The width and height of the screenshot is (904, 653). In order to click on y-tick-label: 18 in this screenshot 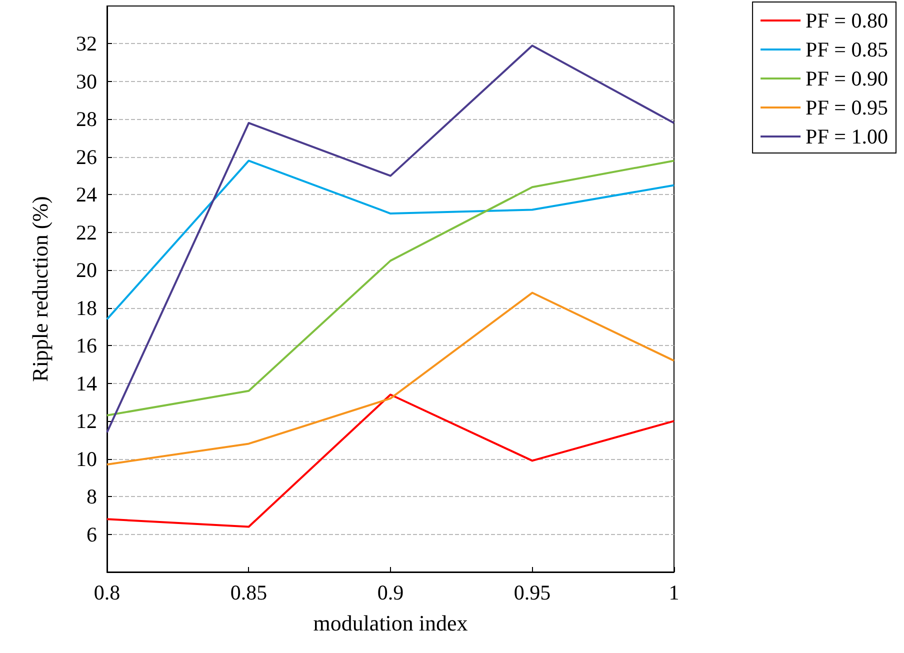, I will do `click(86, 308)`.